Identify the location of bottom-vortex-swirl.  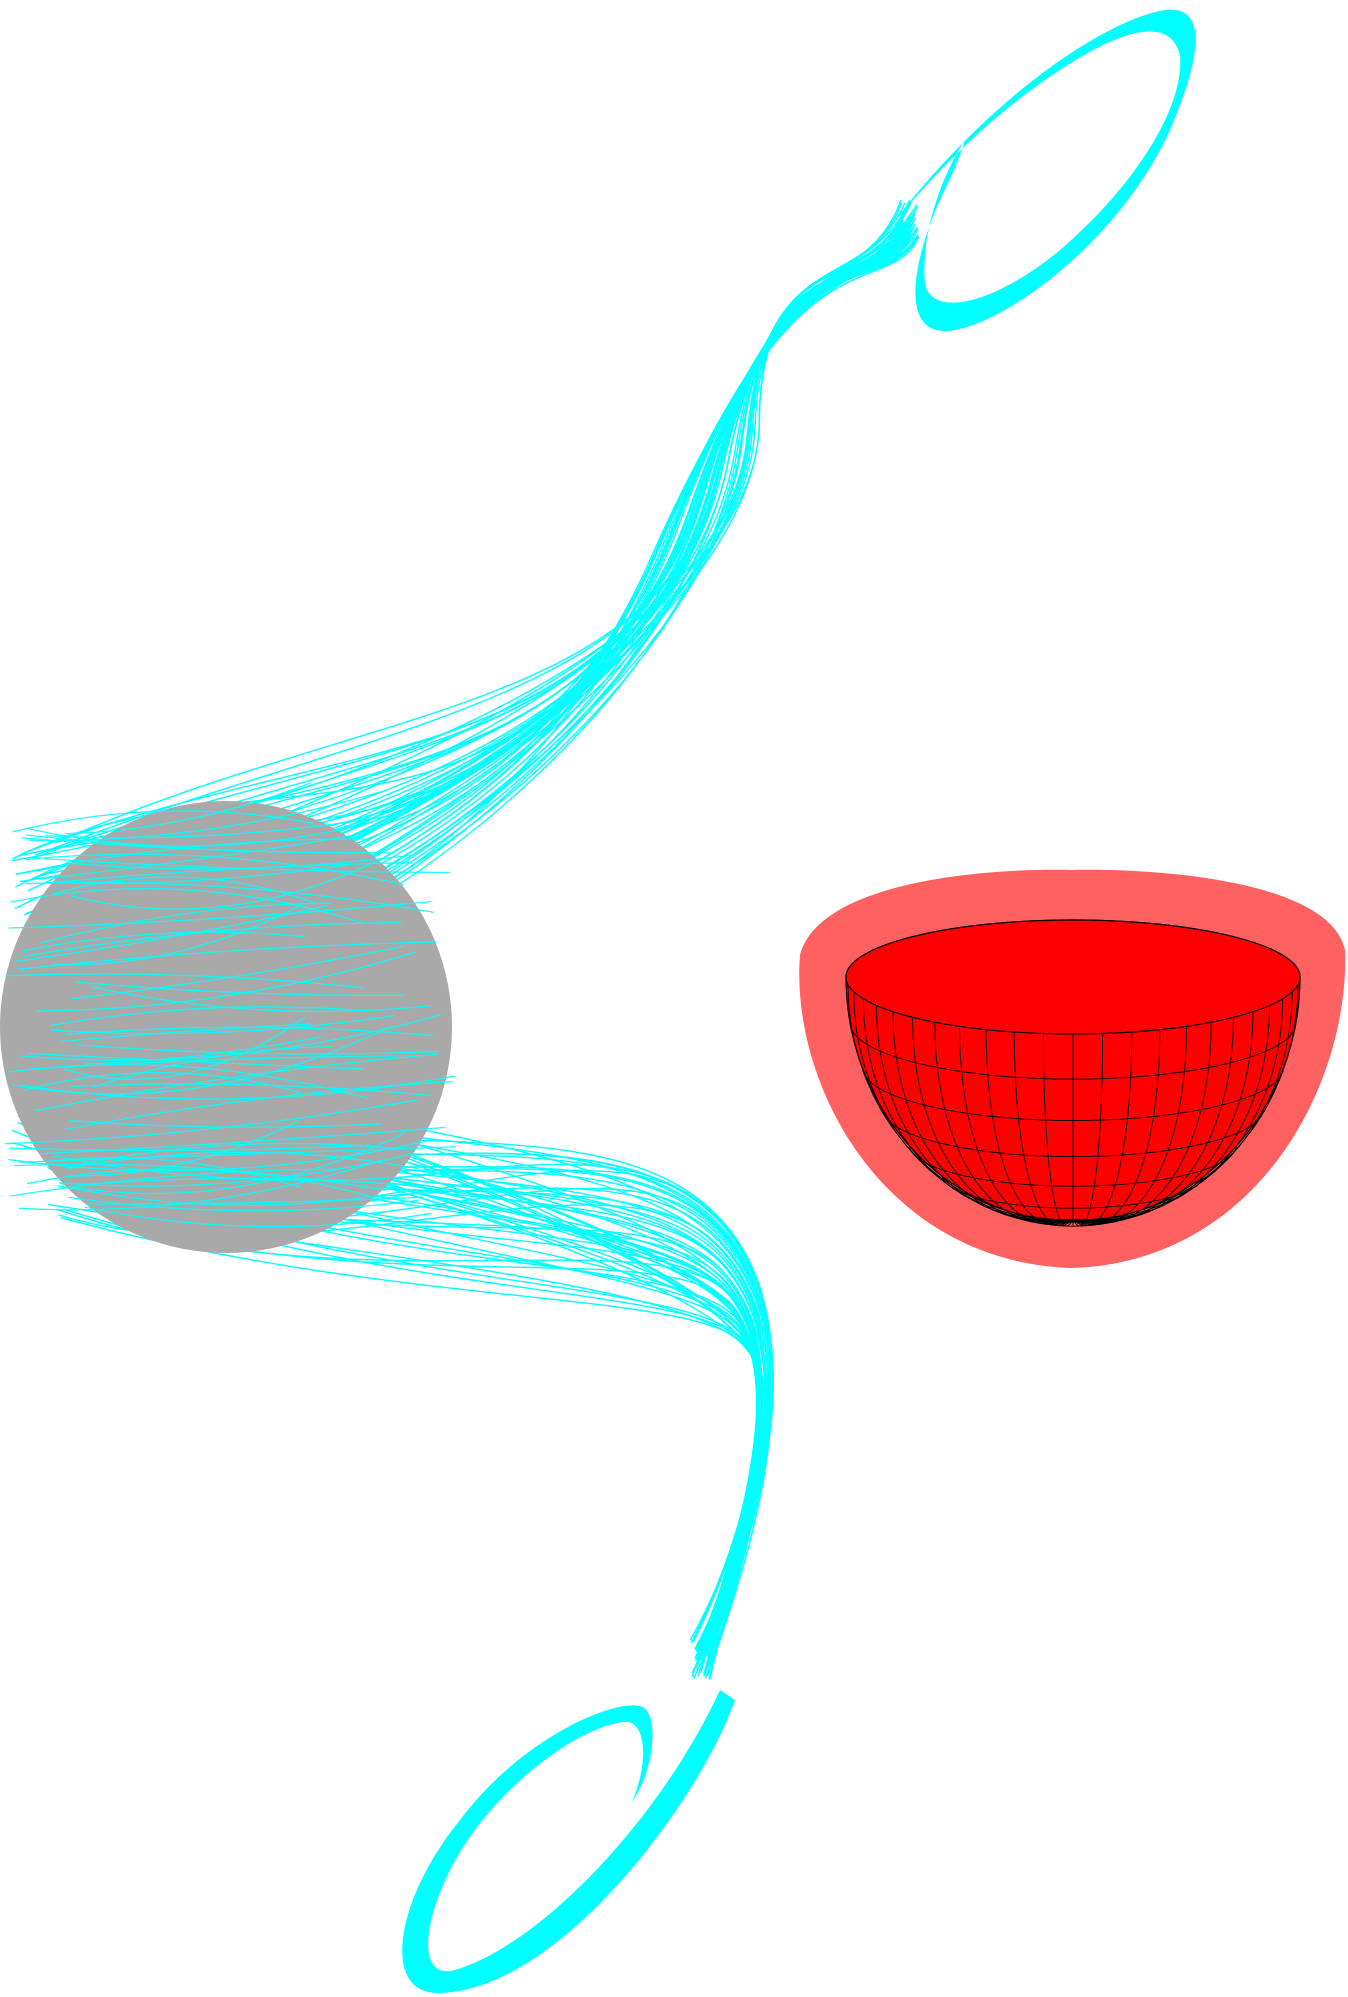
(568, 1842).